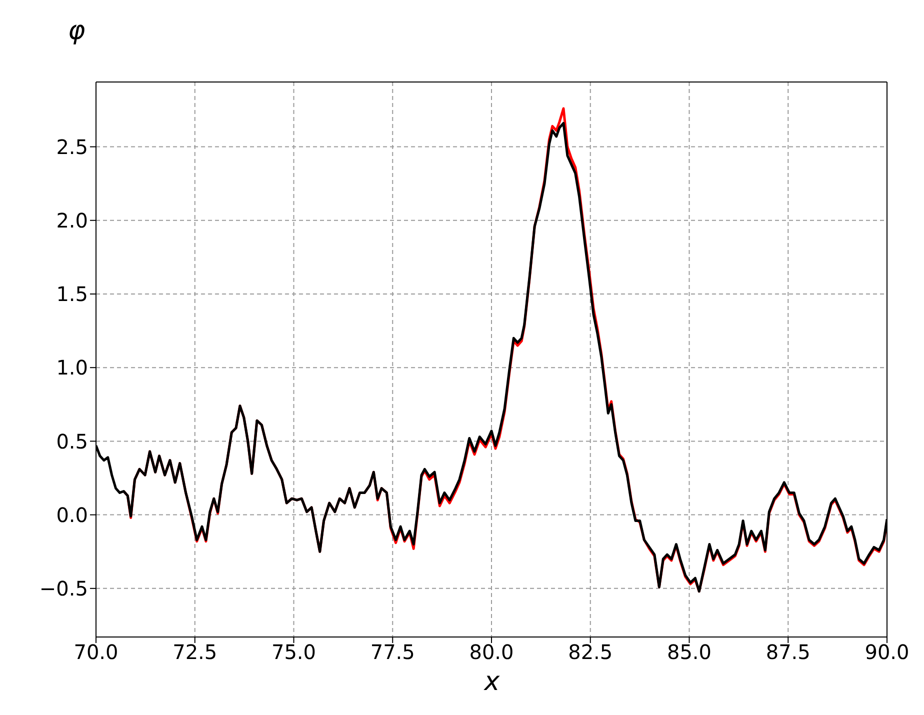  Describe the element at coordinates (491, 682) in the screenshot. I see `x-axis-title: x` at that location.